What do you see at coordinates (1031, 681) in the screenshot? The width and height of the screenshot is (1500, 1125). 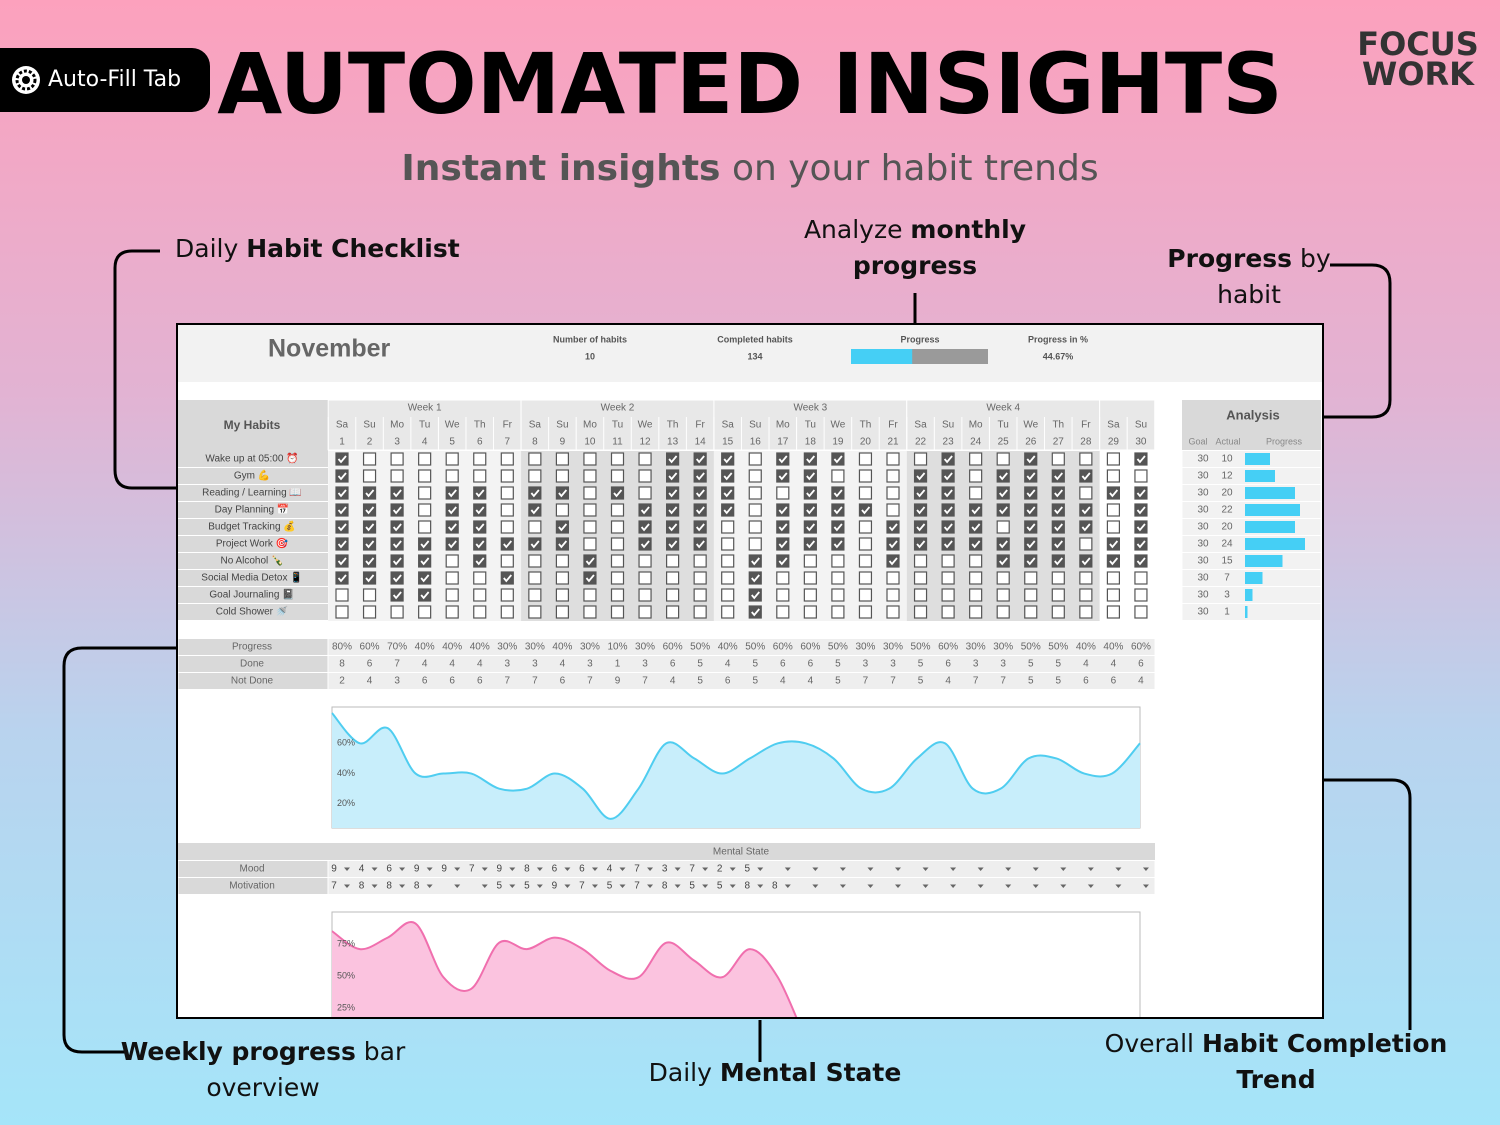 I see `summary-value: 5` at bounding box center [1031, 681].